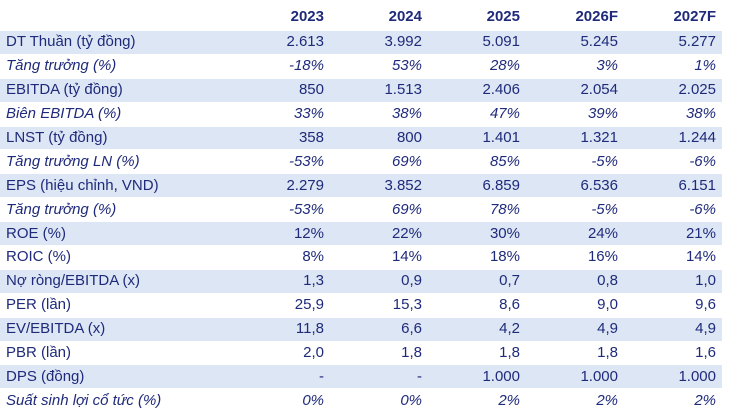 The image size is (729, 416). I want to click on header-cell-2027f: 2027F, so click(673, 15).